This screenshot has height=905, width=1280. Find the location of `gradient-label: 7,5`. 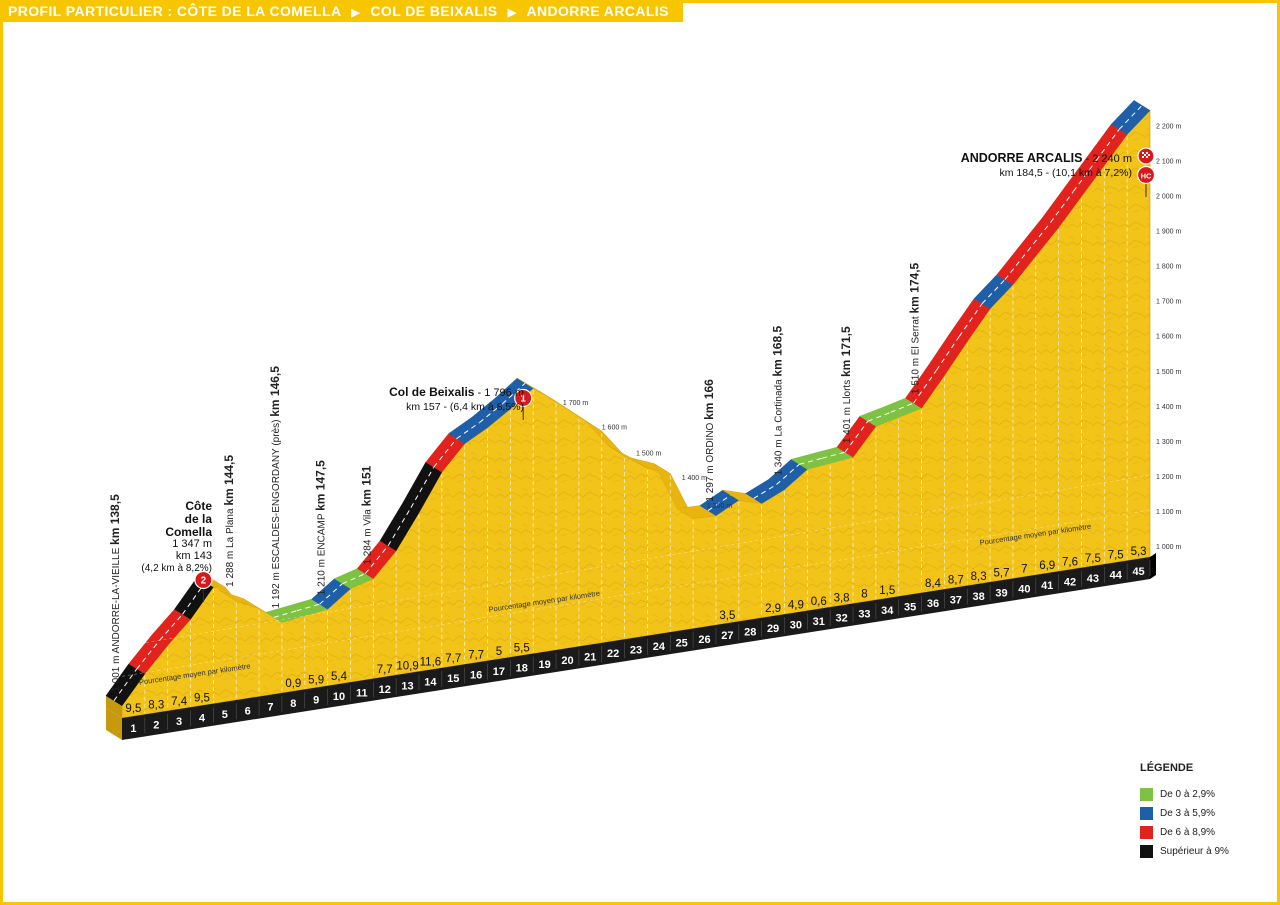

gradient-label: 7,5 is located at coordinates (1093, 559).